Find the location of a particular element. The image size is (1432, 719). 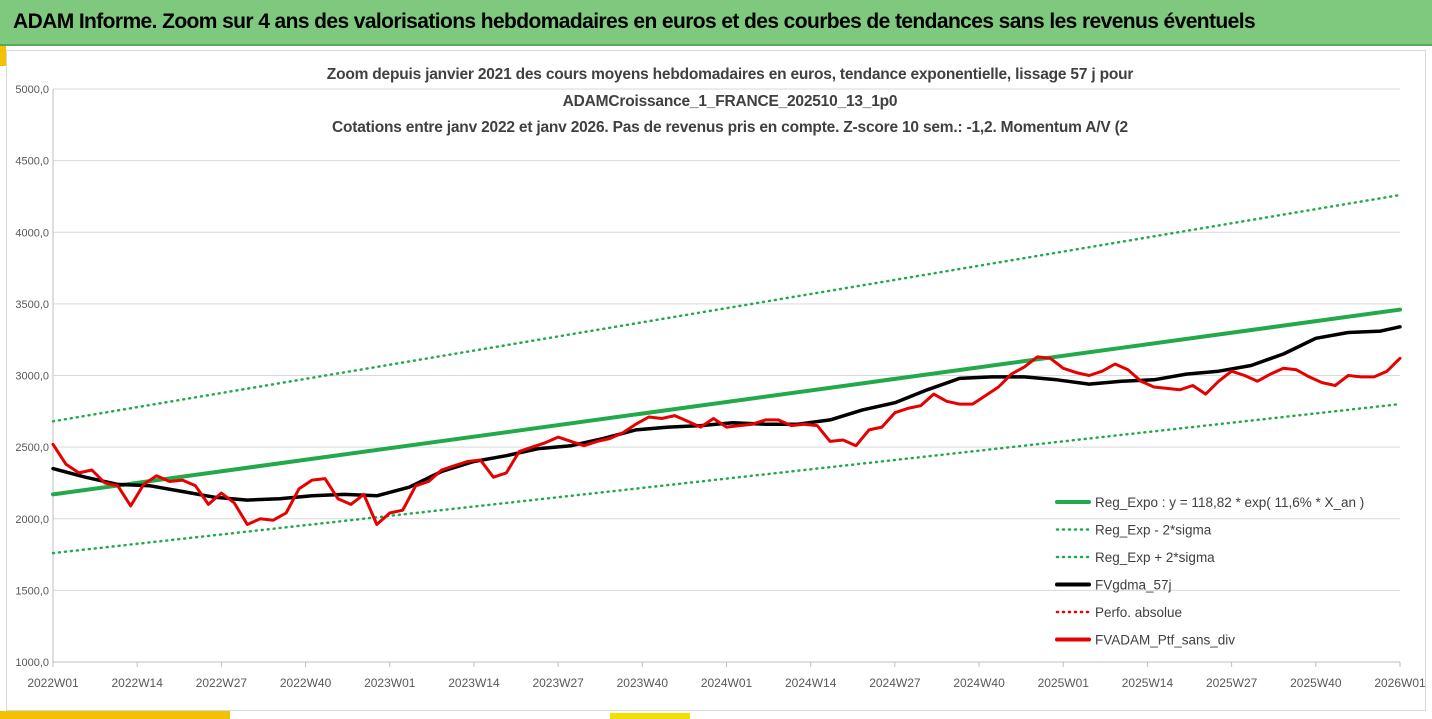

x-tick-label: 2023W14 is located at coordinates (474, 683).